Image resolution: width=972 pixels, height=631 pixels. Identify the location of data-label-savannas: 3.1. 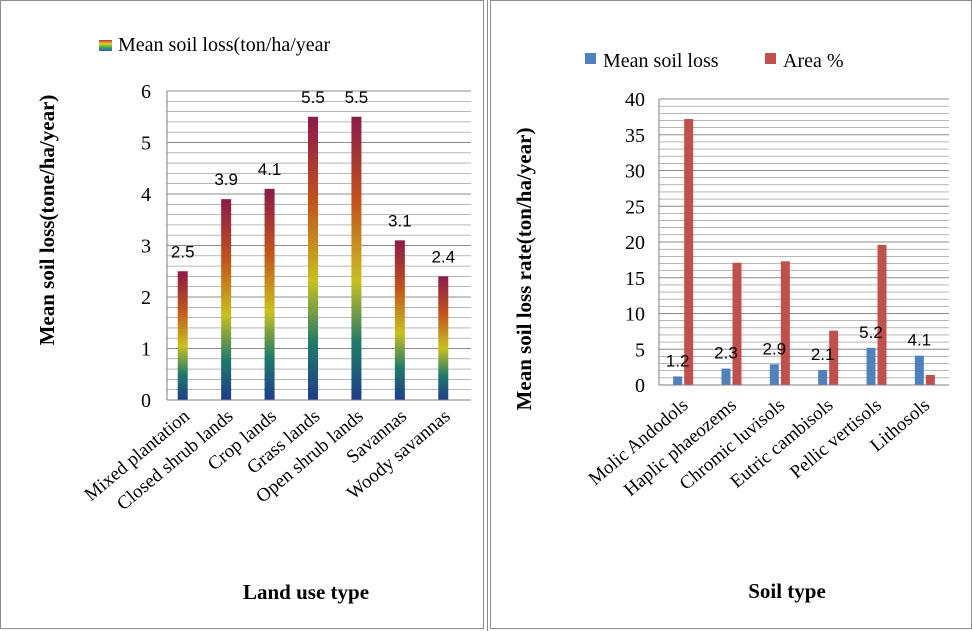
(400, 220).